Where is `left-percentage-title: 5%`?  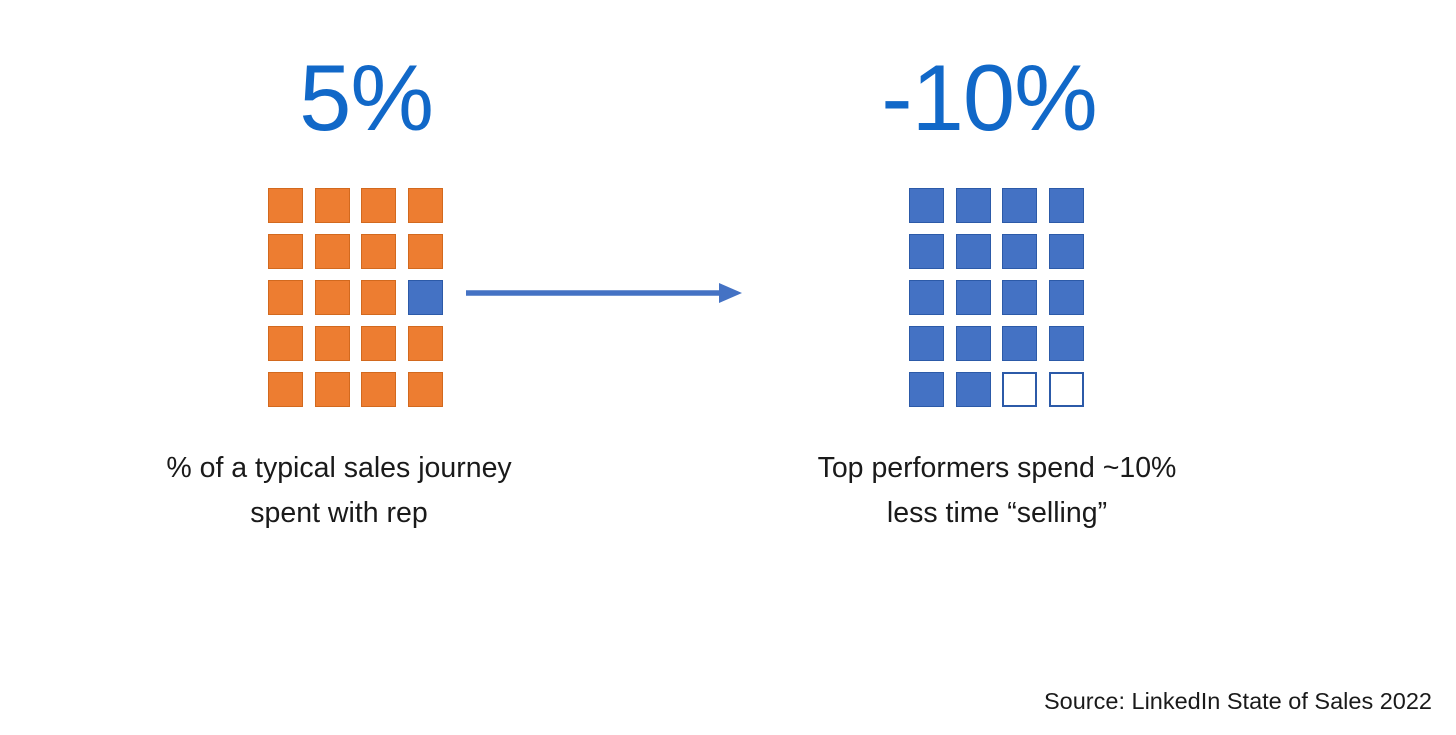
left-percentage-title: 5% is located at coordinates (366, 97).